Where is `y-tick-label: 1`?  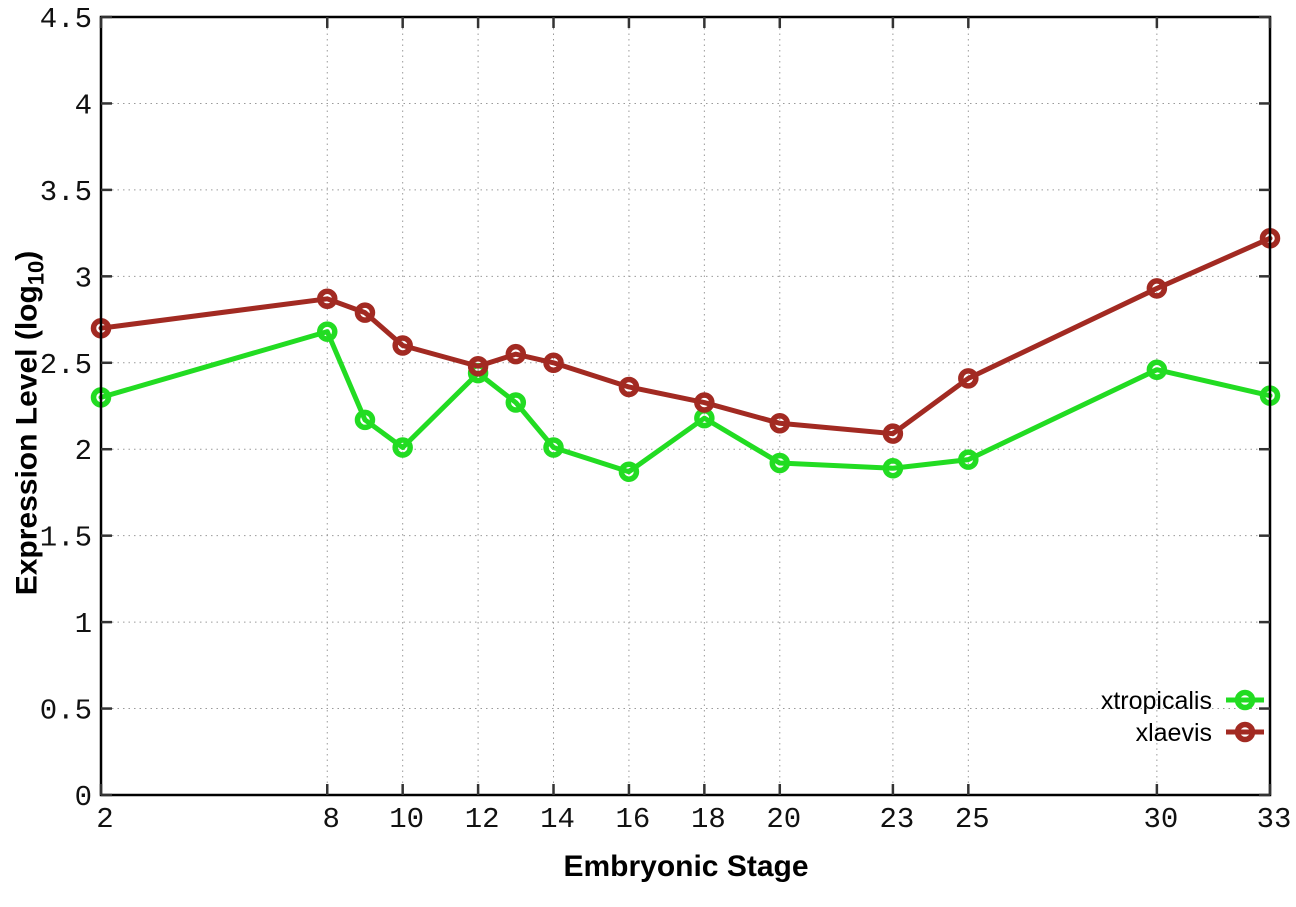
y-tick-label: 1 is located at coordinates (83, 624).